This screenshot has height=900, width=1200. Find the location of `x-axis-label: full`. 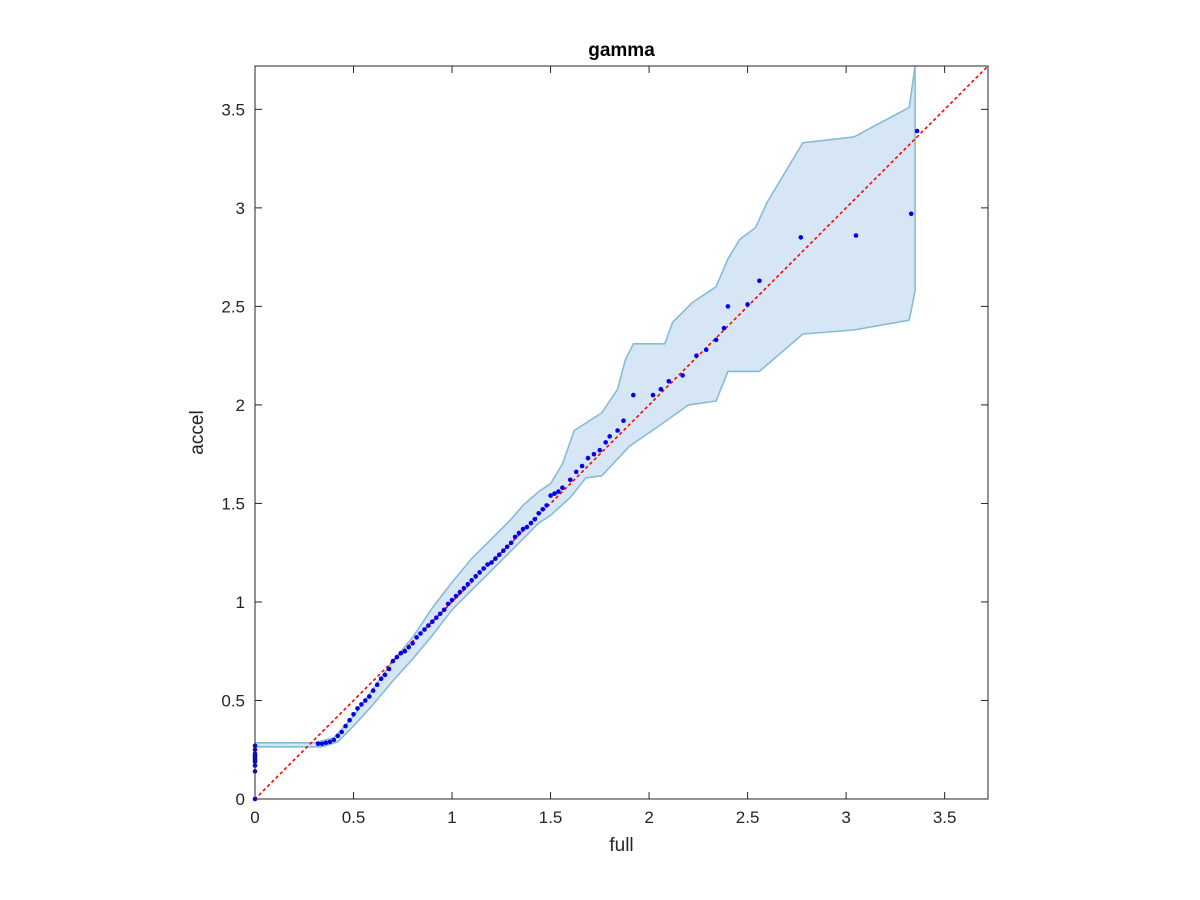

x-axis-label: full is located at coordinates (621, 845).